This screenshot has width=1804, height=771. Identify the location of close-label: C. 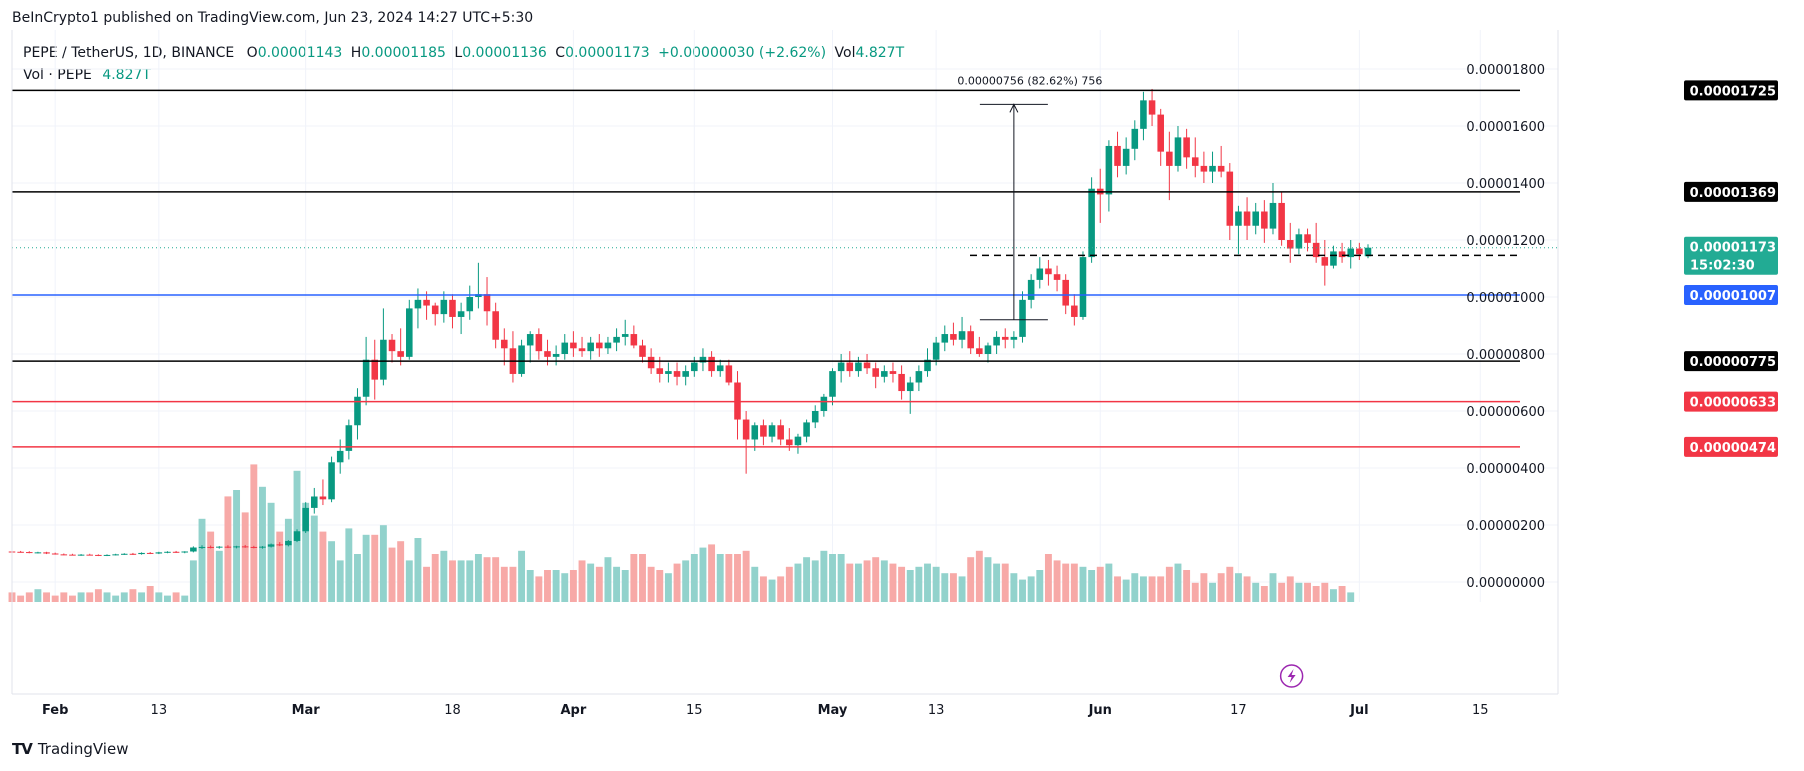
(560, 53).